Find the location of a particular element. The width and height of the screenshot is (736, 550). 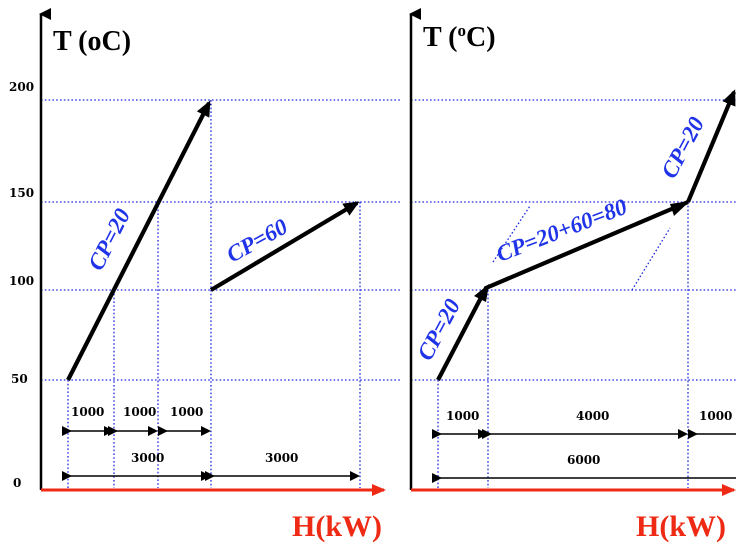

left-dim-label-2: 1000 is located at coordinates (139, 412).